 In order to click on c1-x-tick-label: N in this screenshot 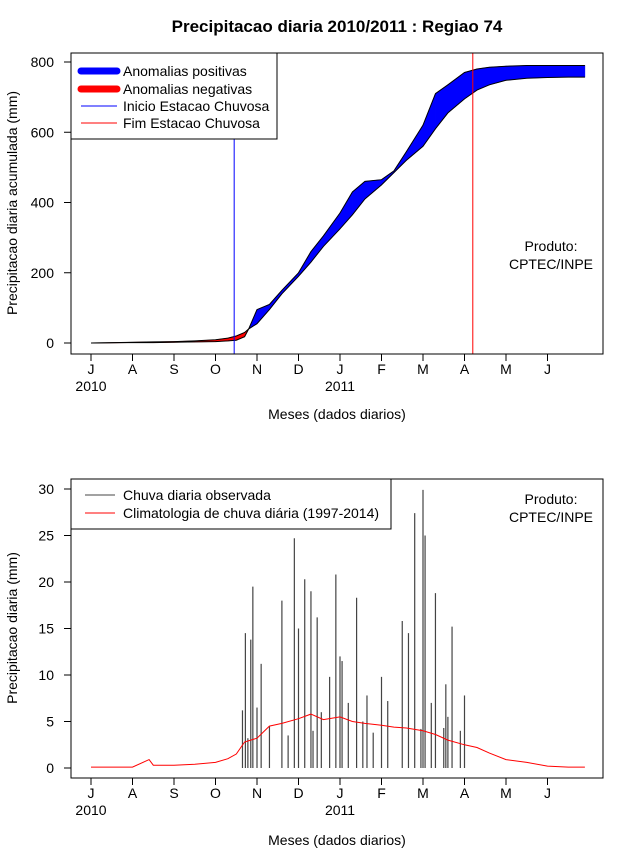, I will do `click(257, 369)`.